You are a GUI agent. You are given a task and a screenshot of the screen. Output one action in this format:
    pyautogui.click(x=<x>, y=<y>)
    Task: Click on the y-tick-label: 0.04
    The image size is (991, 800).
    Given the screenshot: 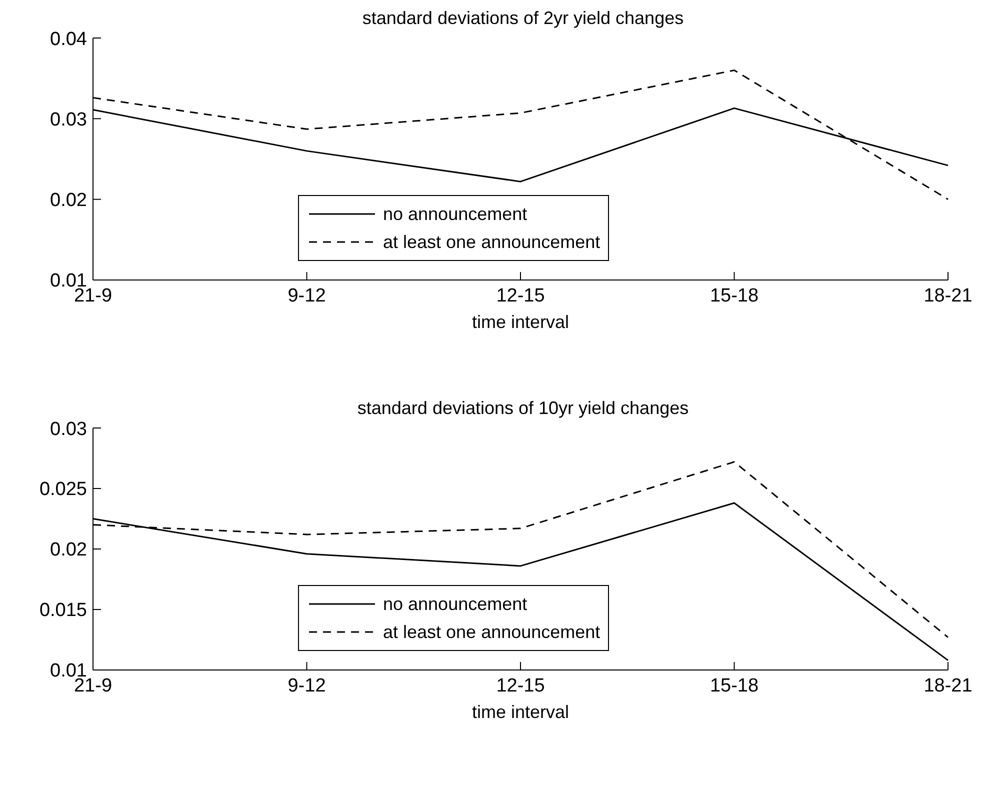 What is the action you would take?
    pyautogui.click(x=69, y=39)
    